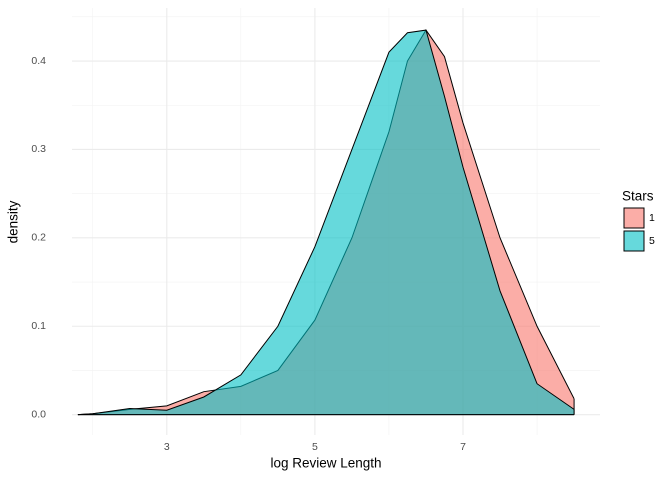  Describe the element at coordinates (167, 447) in the screenshot. I see `x-tick-label: 3` at that location.